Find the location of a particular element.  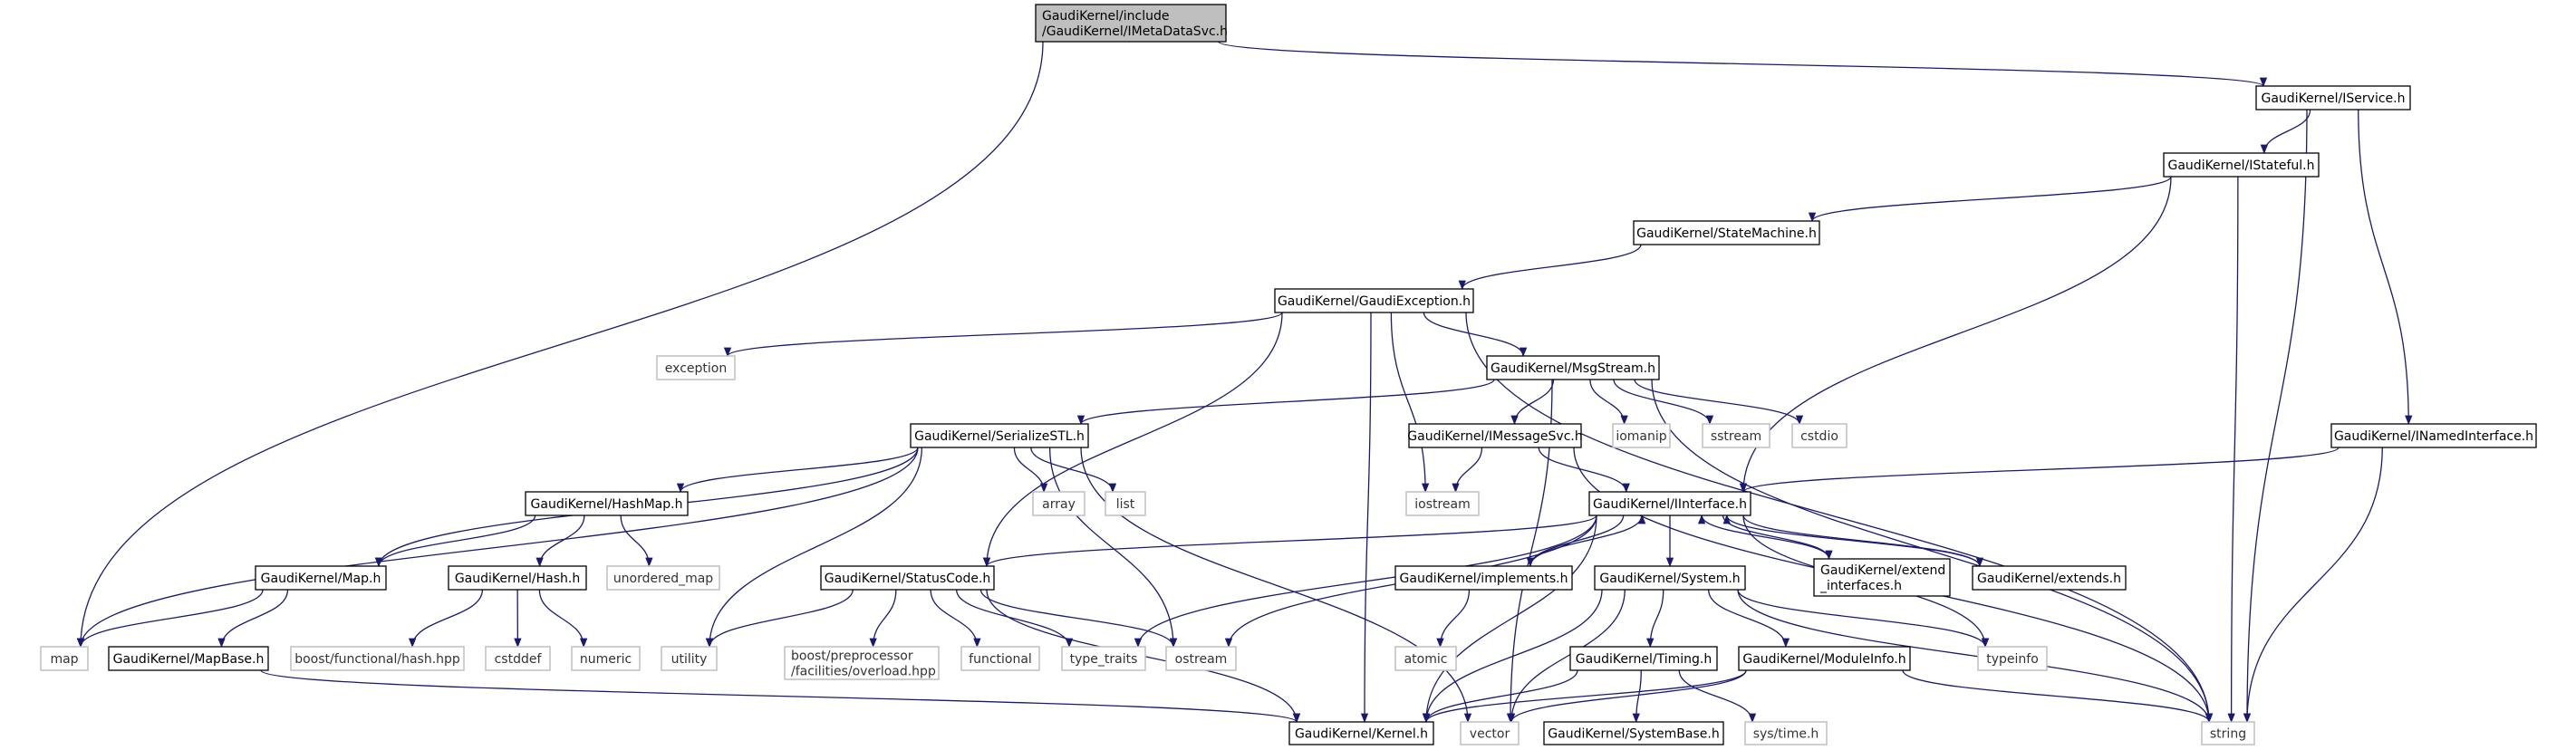

node-StatusCode: GaudiKernel/StatusCode.h is located at coordinates (907, 578).